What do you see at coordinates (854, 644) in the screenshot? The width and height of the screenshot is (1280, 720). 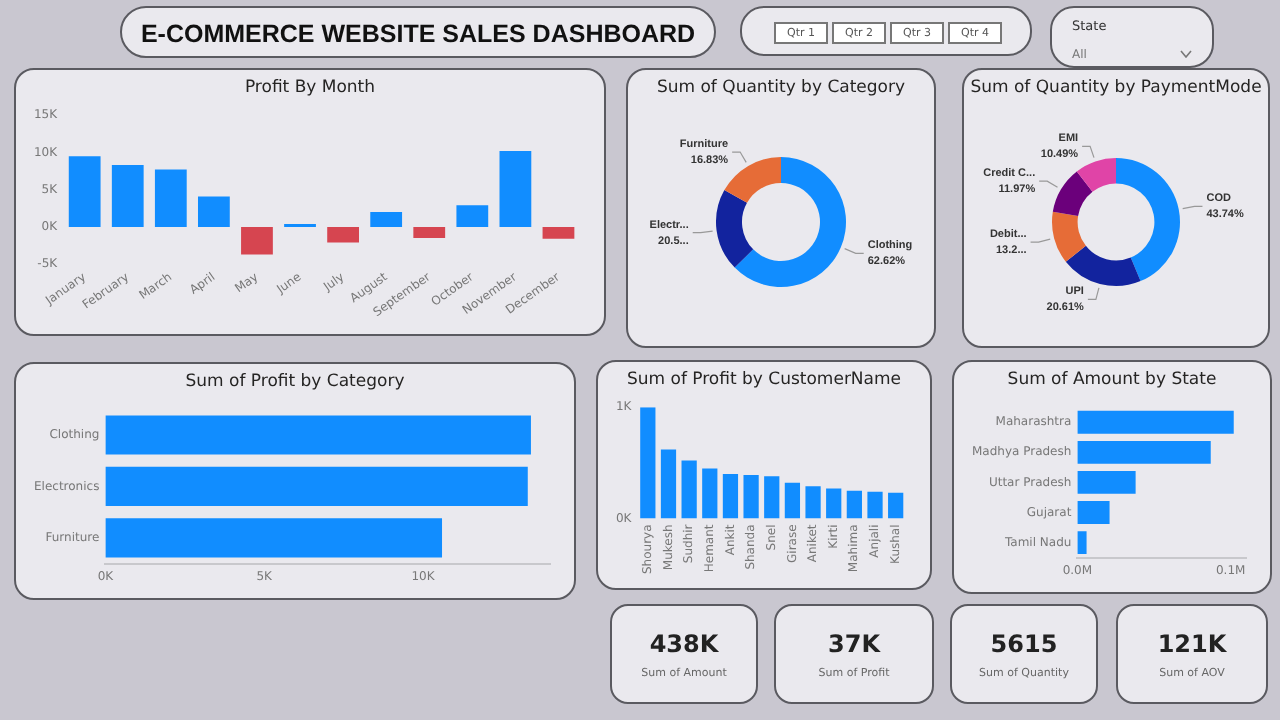 I see `text: 37K` at bounding box center [854, 644].